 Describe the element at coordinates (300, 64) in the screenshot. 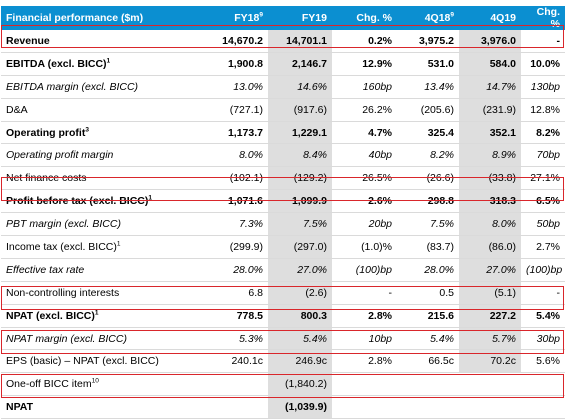

I see `cell-fy19: 2,146.7` at that location.